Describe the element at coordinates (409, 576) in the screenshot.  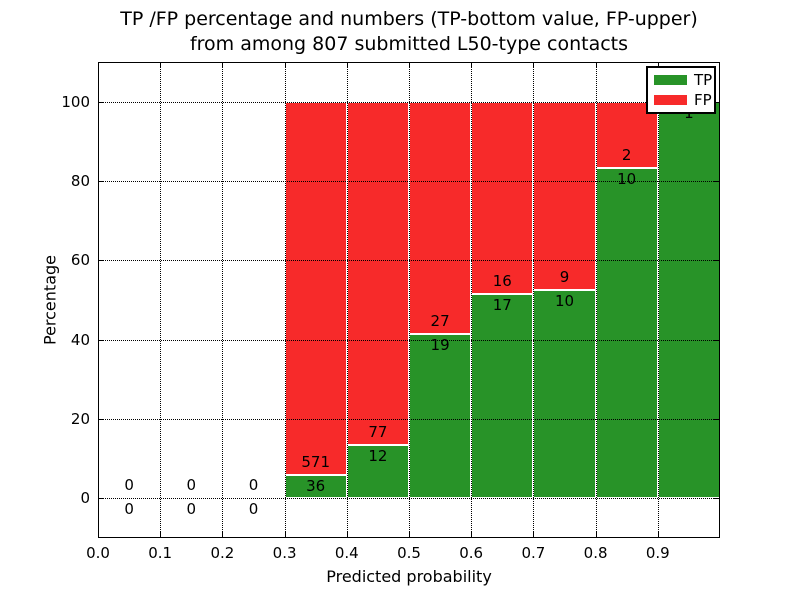
I see `x-axis-label: Predicted probability` at that location.